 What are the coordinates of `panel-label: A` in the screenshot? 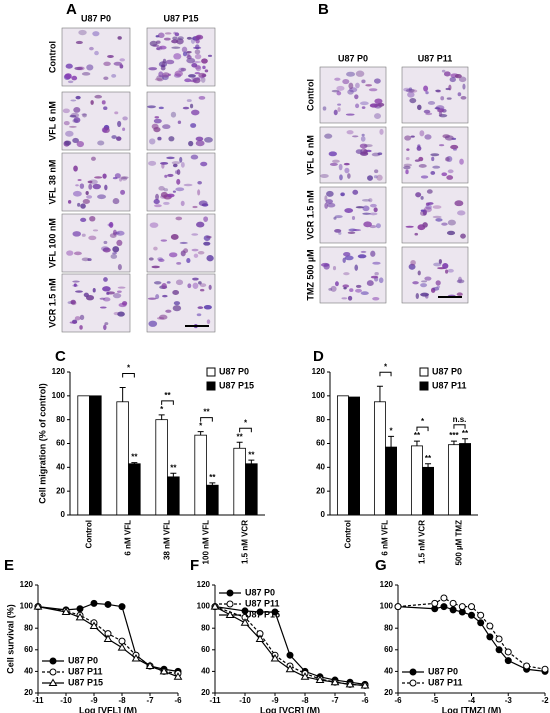 It's located at (71, 9).